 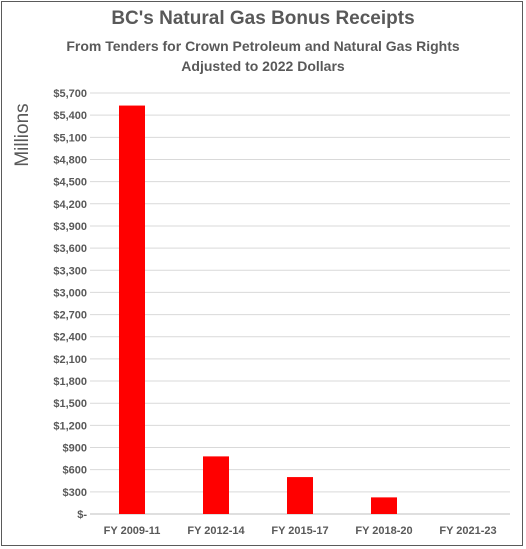 What do you see at coordinates (75, 449) in the screenshot?
I see `y-tick-label: $900` at bounding box center [75, 449].